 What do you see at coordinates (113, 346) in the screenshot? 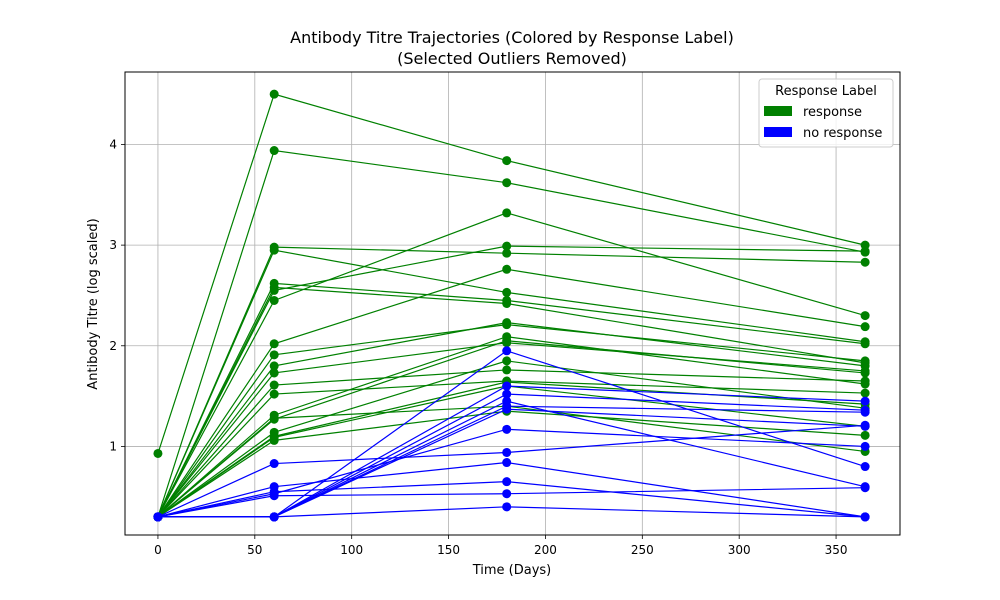
I see `y-tick-label: 2` at bounding box center [113, 346].